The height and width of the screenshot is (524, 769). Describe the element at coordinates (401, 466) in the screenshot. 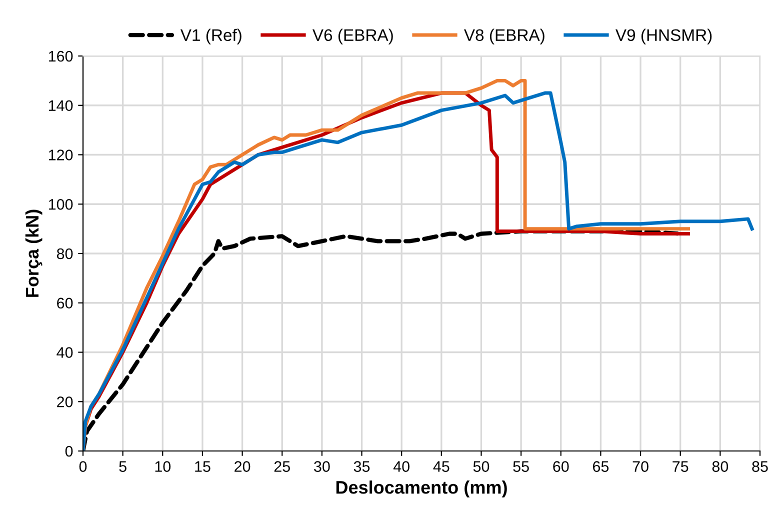

I see `x-tick-label: 40` at that location.